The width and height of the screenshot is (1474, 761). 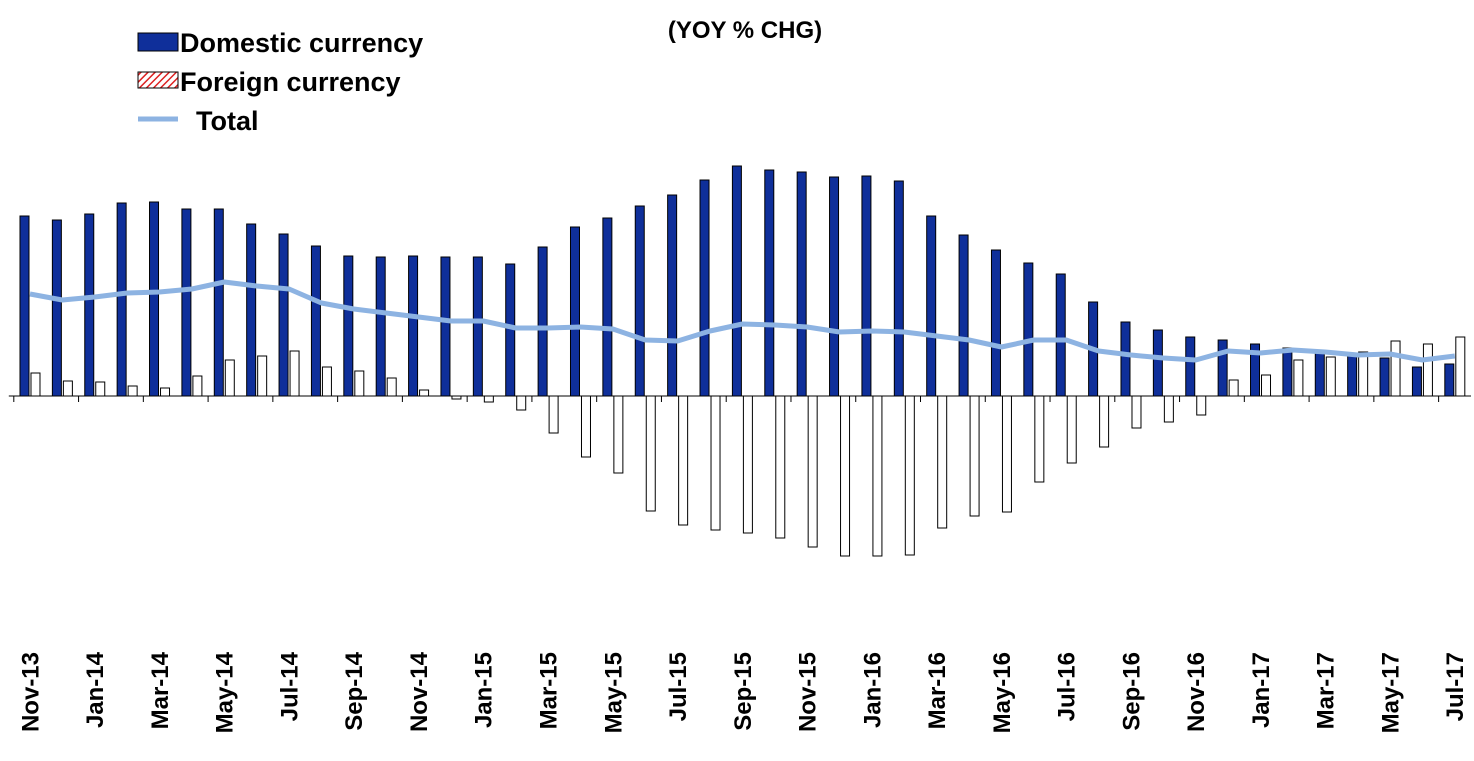 What do you see at coordinates (1326, 690) in the screenshot?
I see `x-tick-label: Mar-17` at bounding box center [1326, 690].